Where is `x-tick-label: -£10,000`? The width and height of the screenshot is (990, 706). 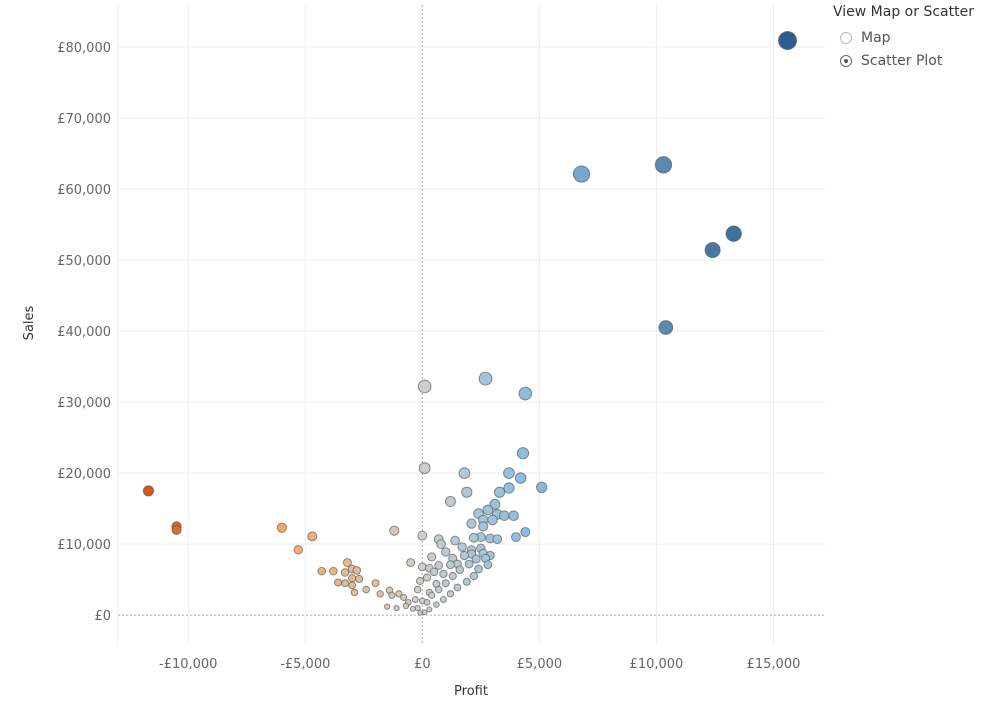
x-tick-label: -£10,000 is located at coordinates (188, 664).